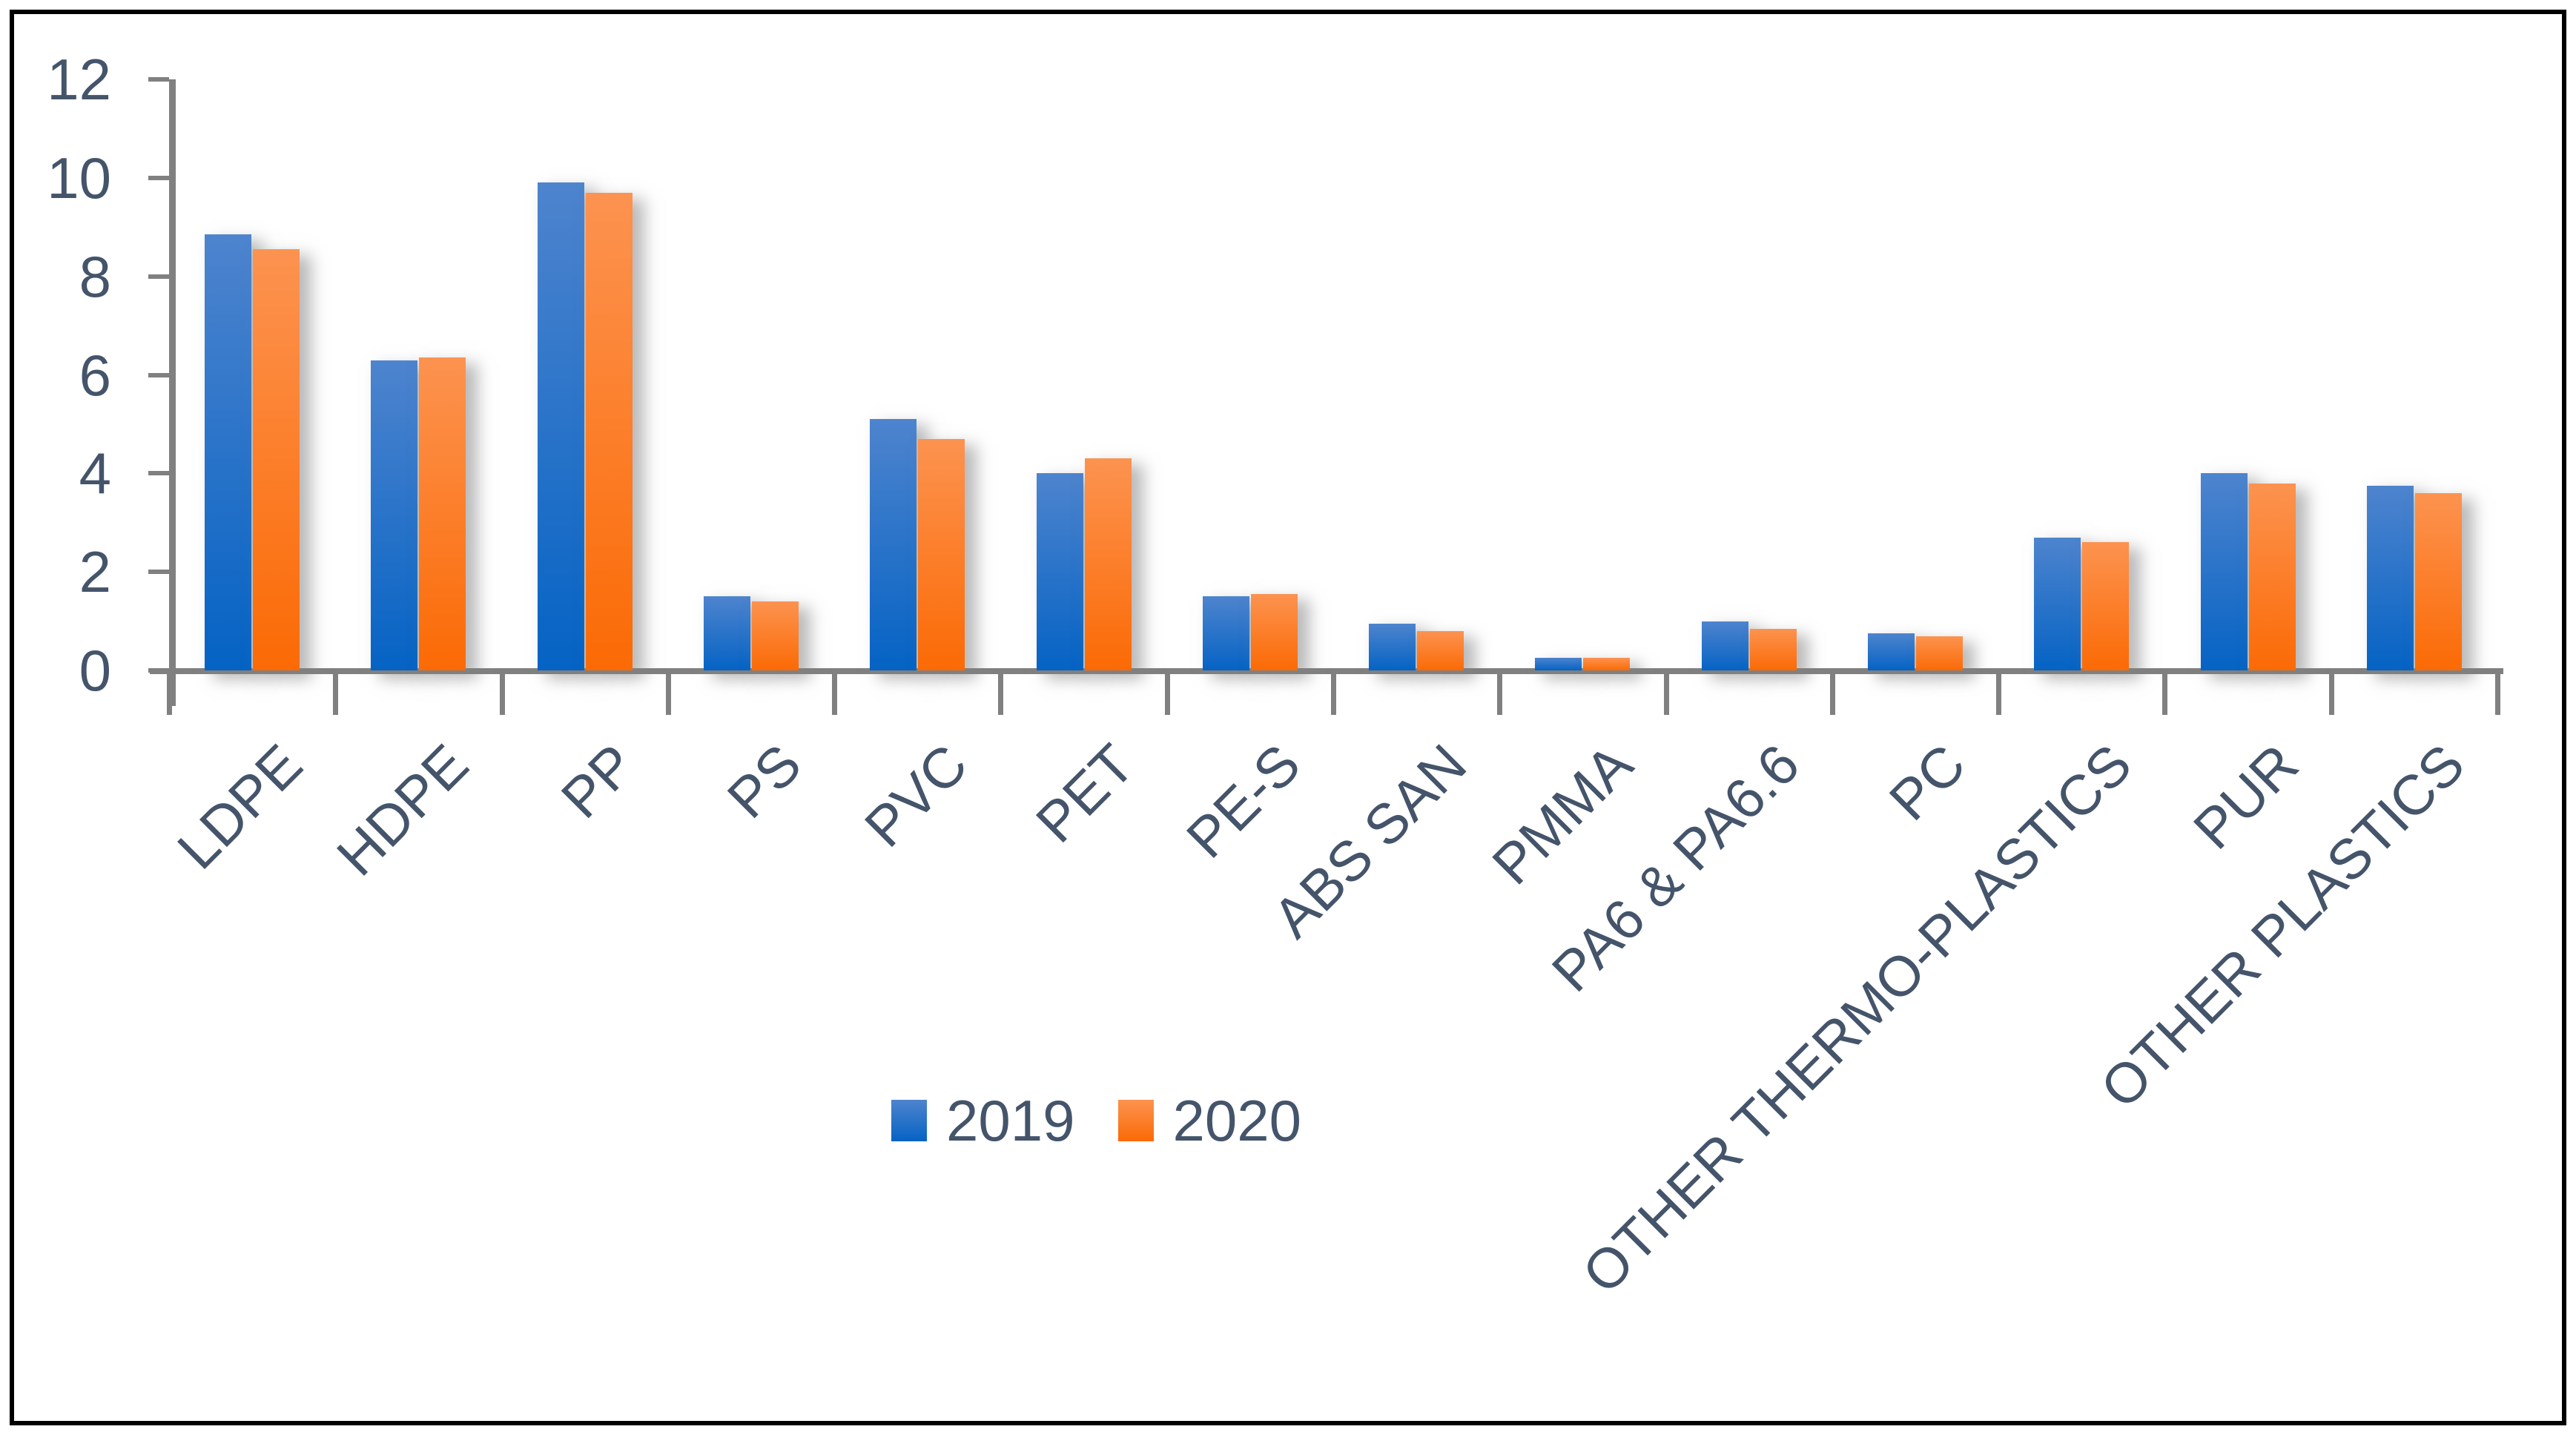 This screenshot has height=1435, width=2576. I want to click on y-axis-tick-label: 12, so click(79, 79).